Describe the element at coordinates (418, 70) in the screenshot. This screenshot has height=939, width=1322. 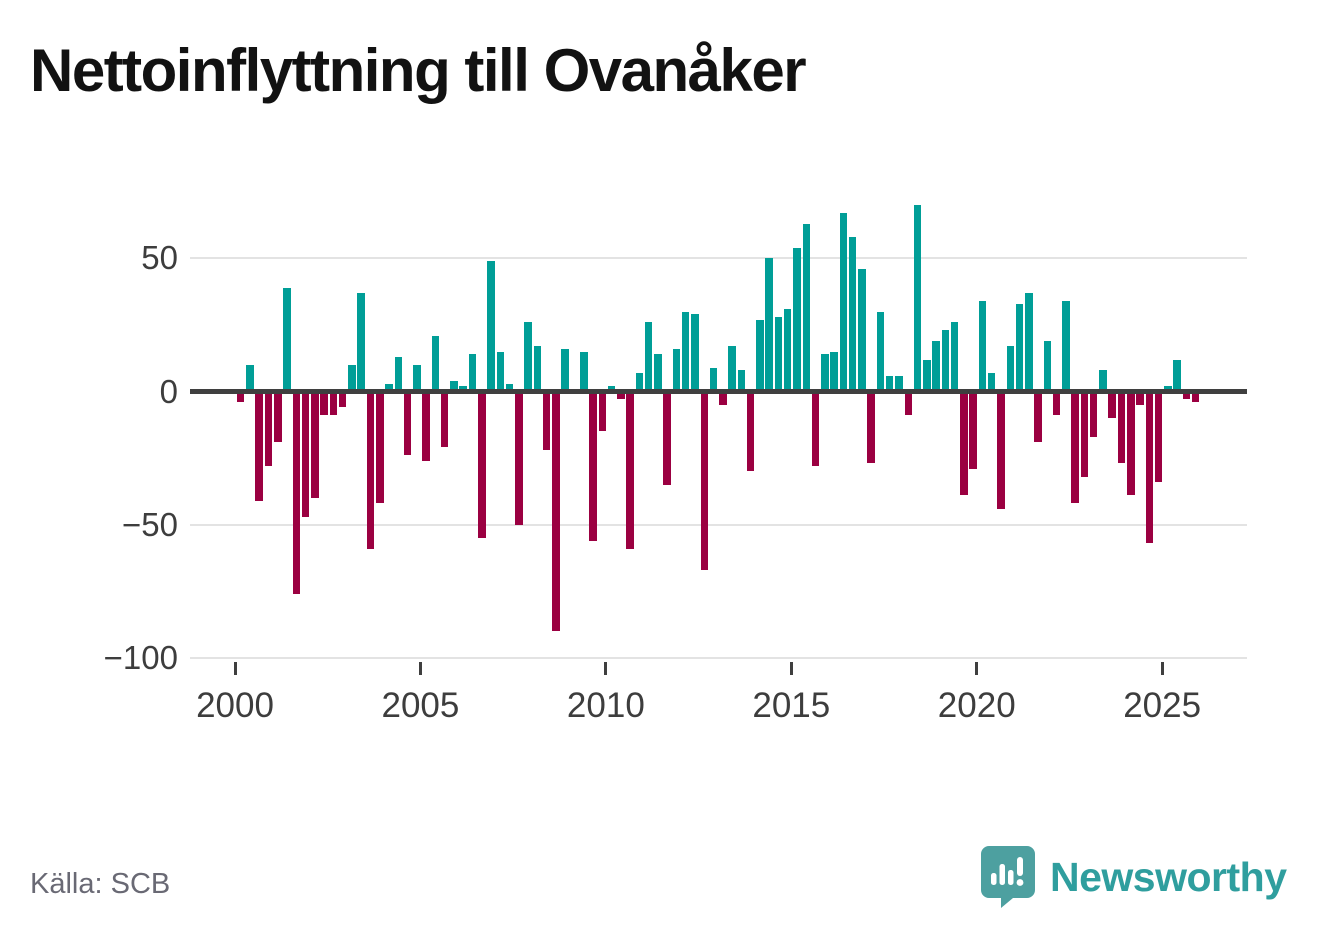
I see `chart-title: Nettoinflyttning till Ovanåker` at that location.